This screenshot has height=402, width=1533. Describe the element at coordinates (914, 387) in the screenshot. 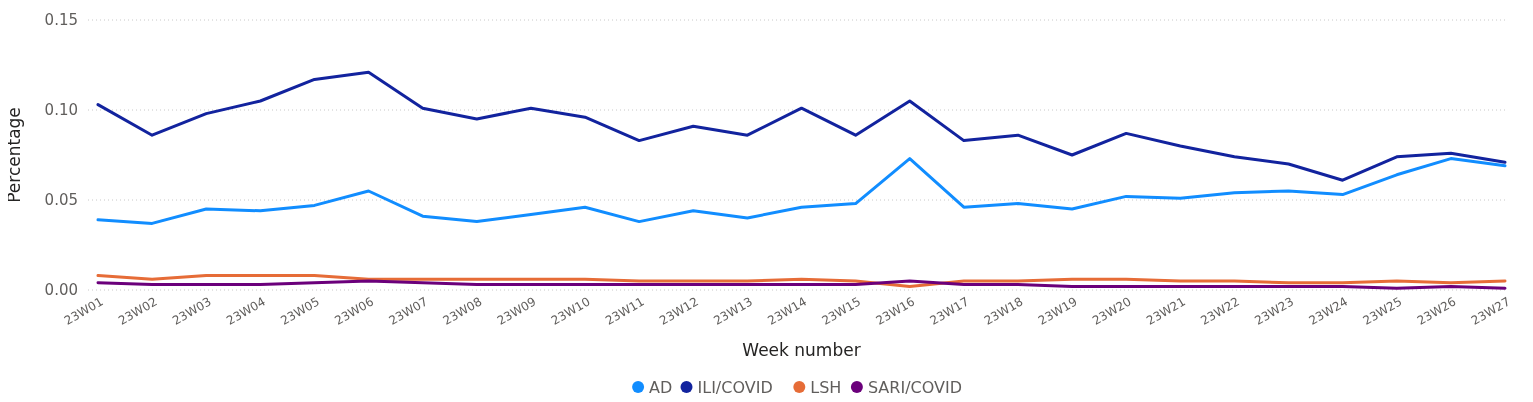

I see `legend-label: SARI/COVID` at that location.